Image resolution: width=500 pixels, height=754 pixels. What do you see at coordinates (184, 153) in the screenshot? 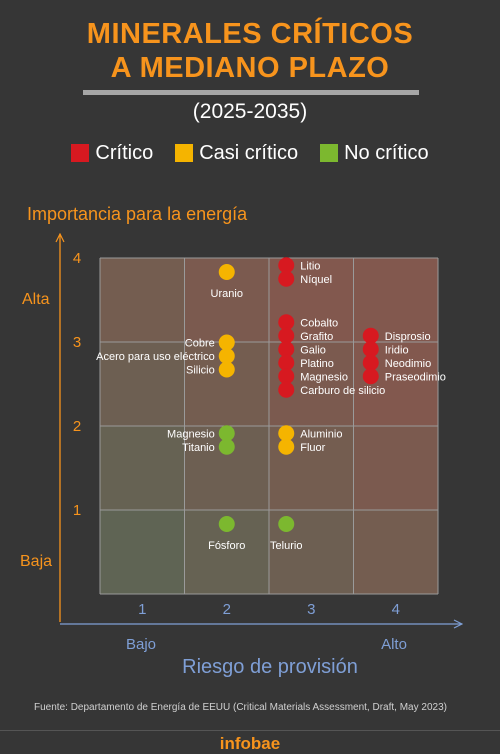
I see `legend-swatch-casi-critico` at bounding box center [184, 153].